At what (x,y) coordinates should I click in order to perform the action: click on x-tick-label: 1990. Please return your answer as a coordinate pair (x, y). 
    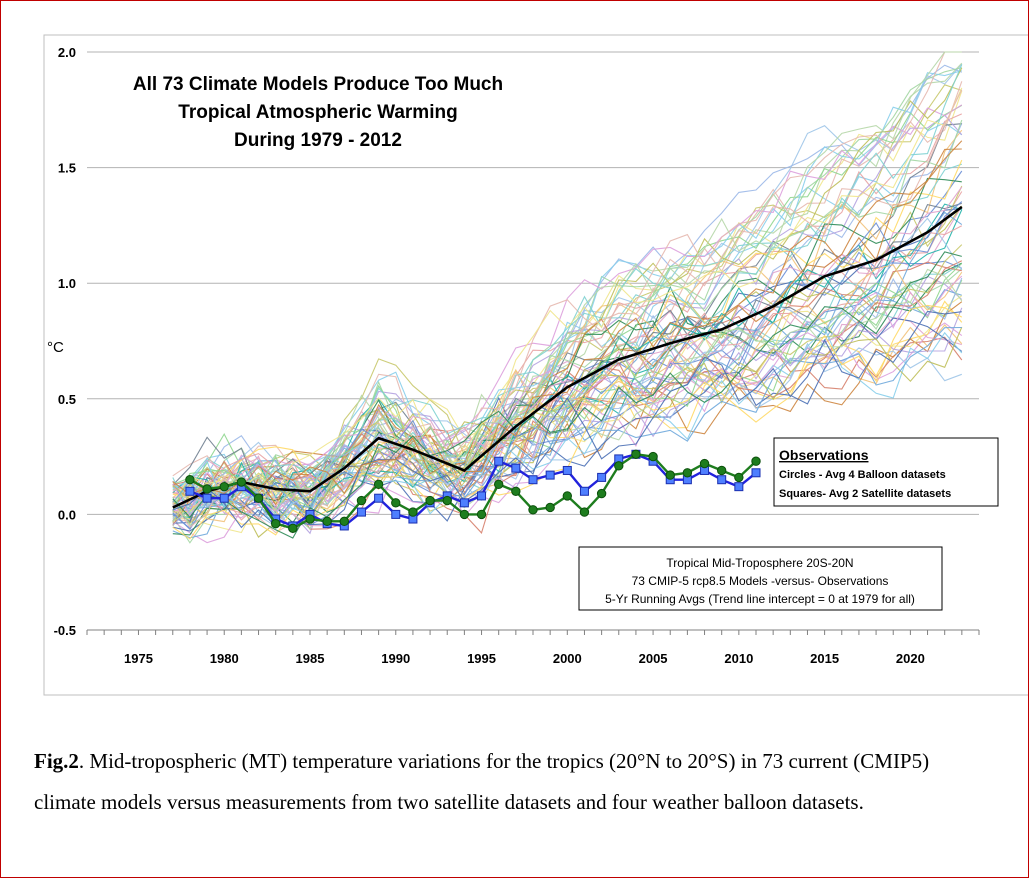
    Looking at the image, I should click on (395, 658).